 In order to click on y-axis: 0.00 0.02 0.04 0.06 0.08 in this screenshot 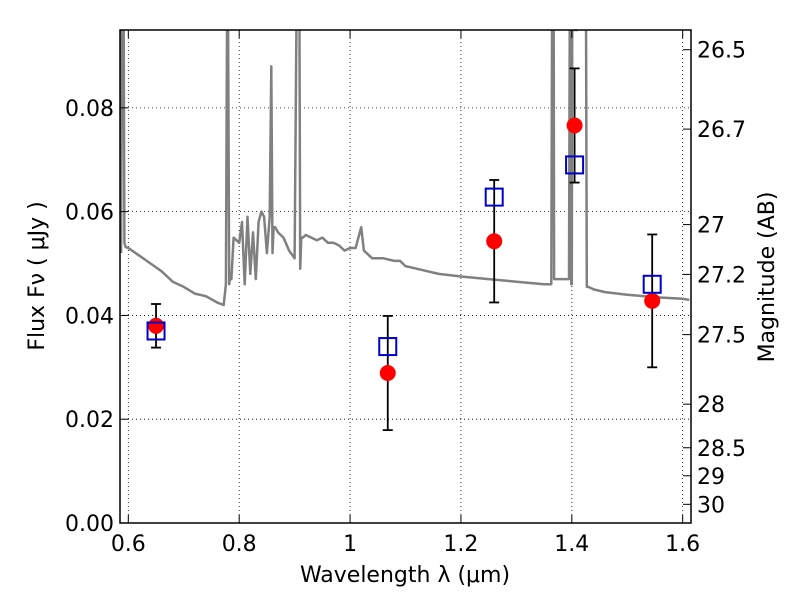, I will do `click(96, 317)`.